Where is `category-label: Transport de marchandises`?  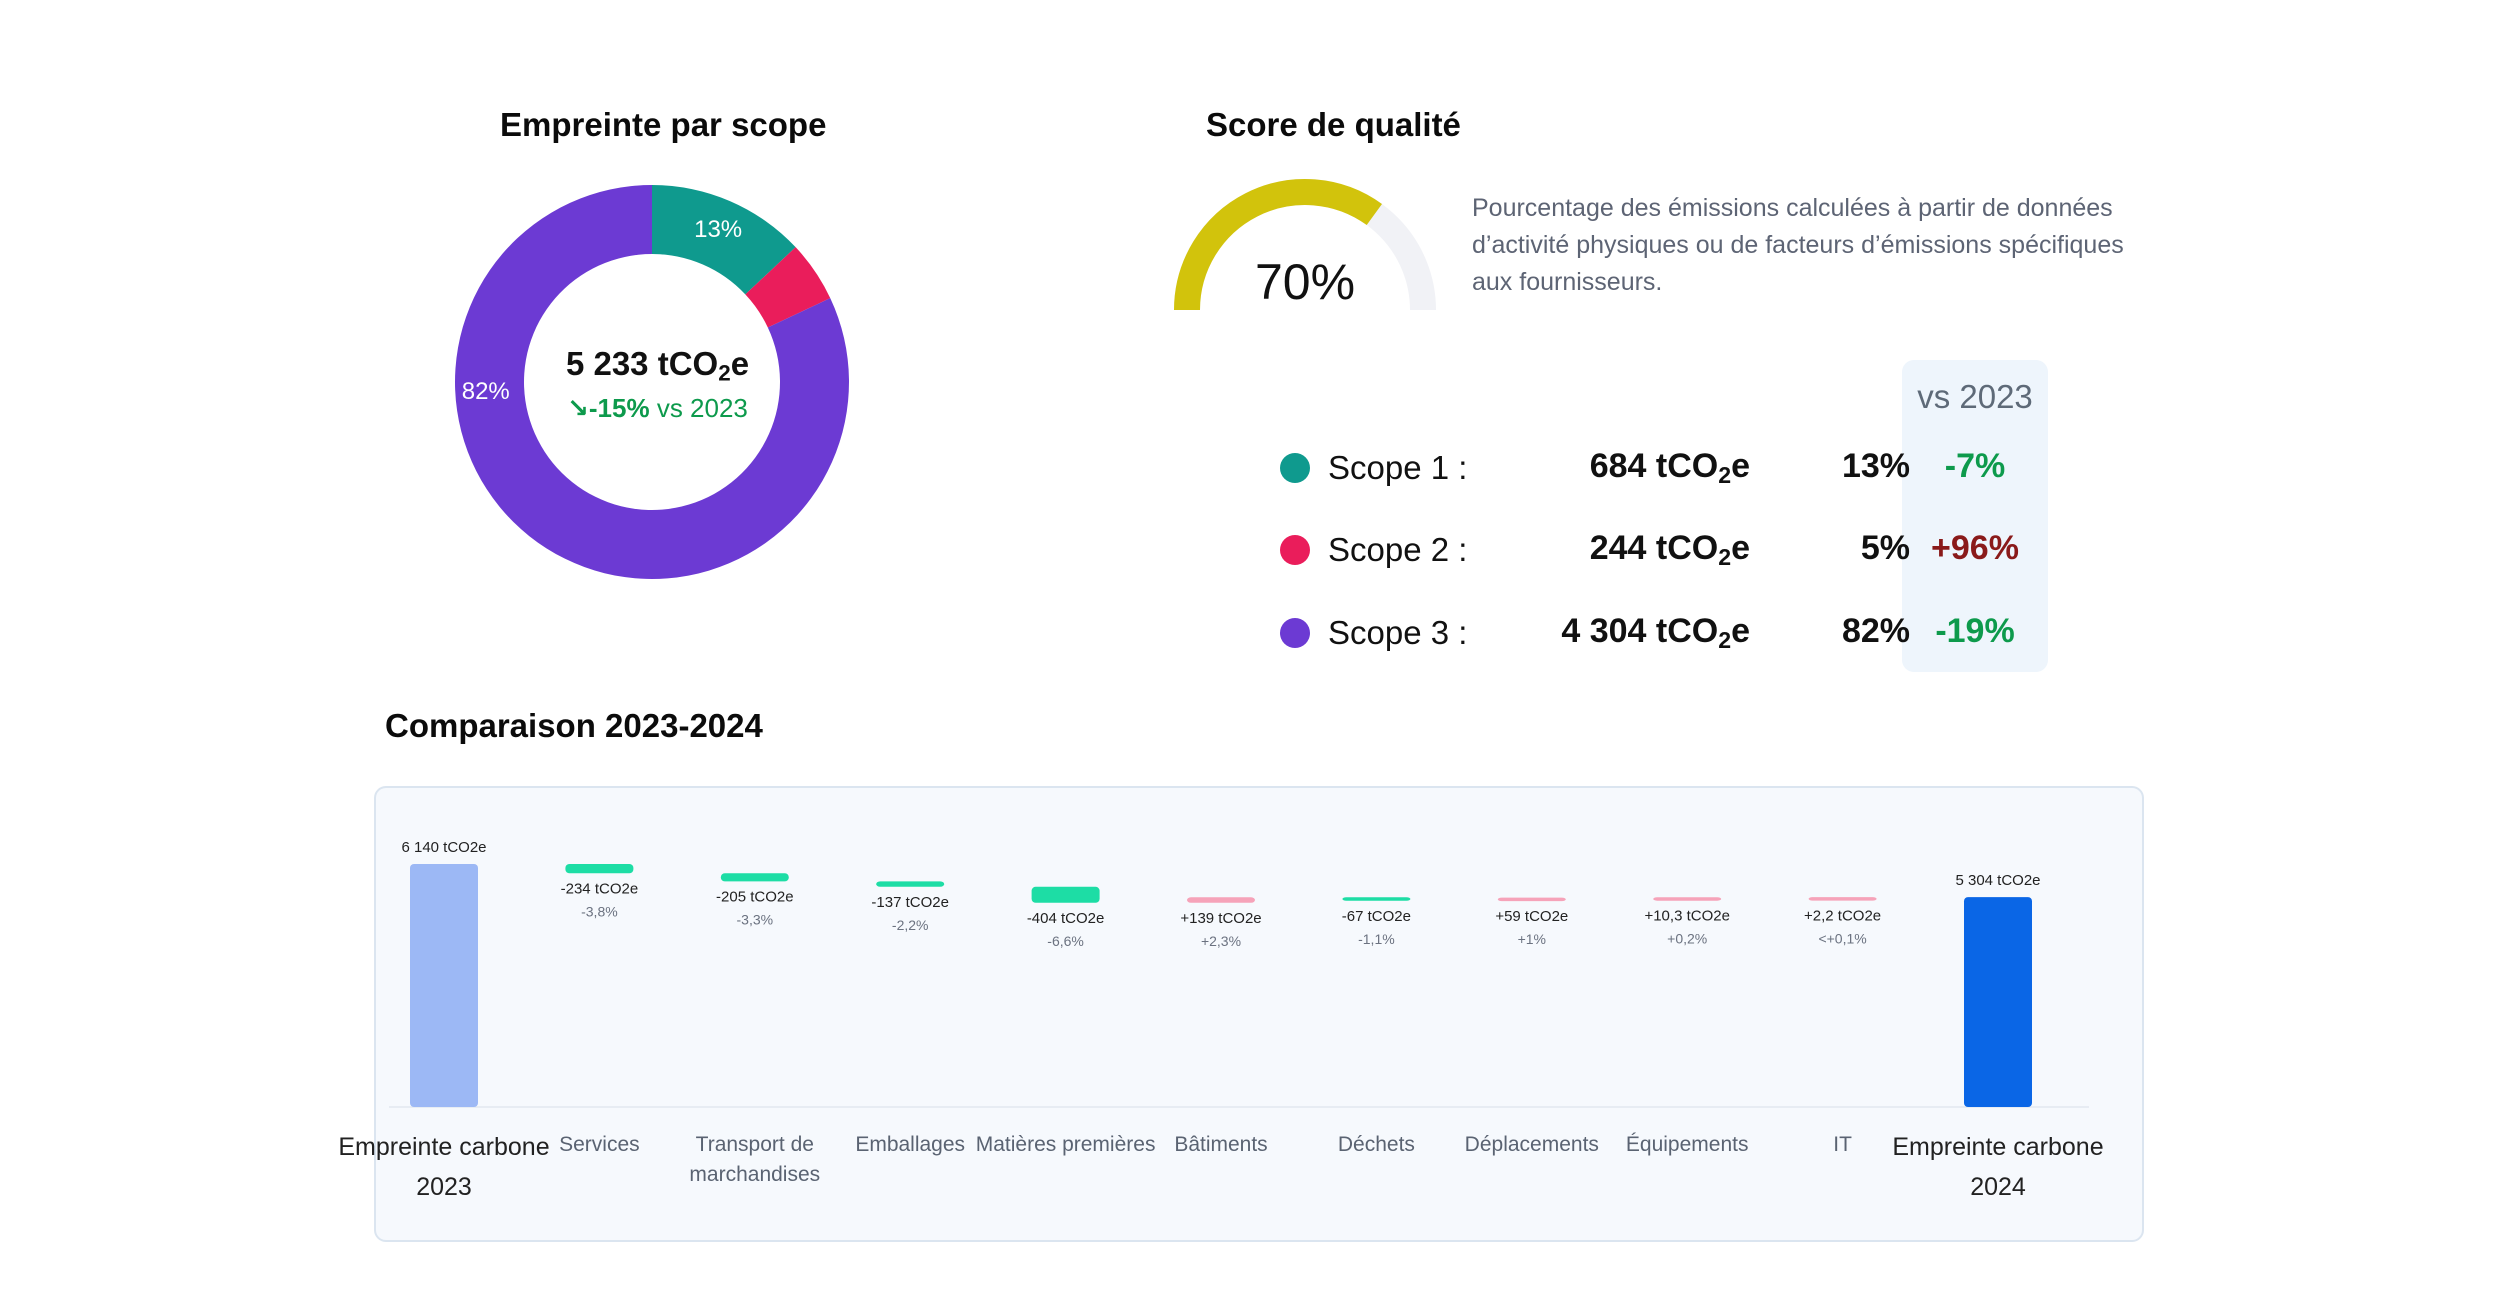 category-label: Transport de marchandises is located at coordinates (755, 1160).